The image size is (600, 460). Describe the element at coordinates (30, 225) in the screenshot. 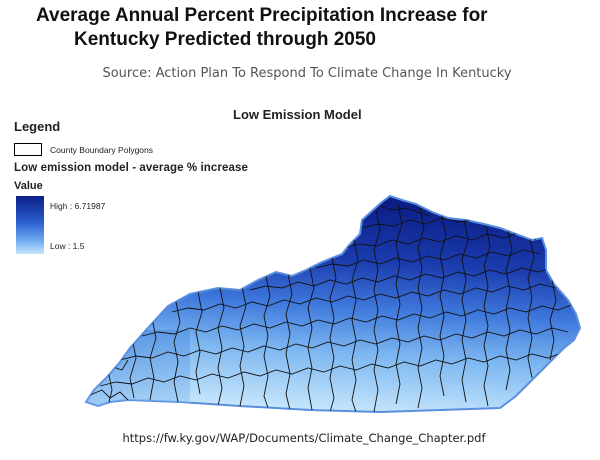

I see `legend-color-ramp` at that location.